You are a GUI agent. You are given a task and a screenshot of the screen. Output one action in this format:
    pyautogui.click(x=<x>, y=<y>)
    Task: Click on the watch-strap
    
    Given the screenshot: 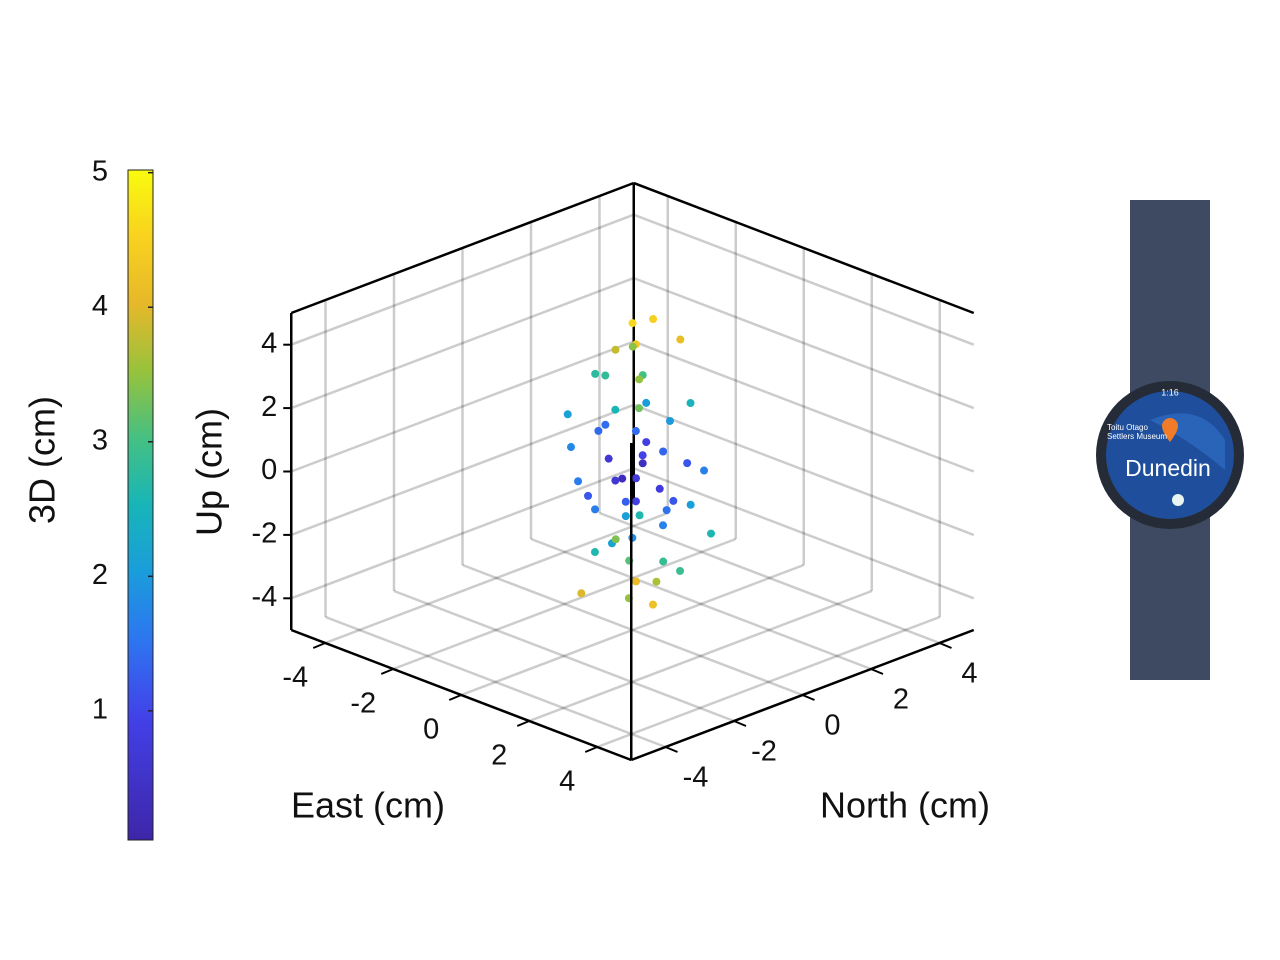 What is the action you would take?
    pyautogui.click(x=1170, y=440)
    